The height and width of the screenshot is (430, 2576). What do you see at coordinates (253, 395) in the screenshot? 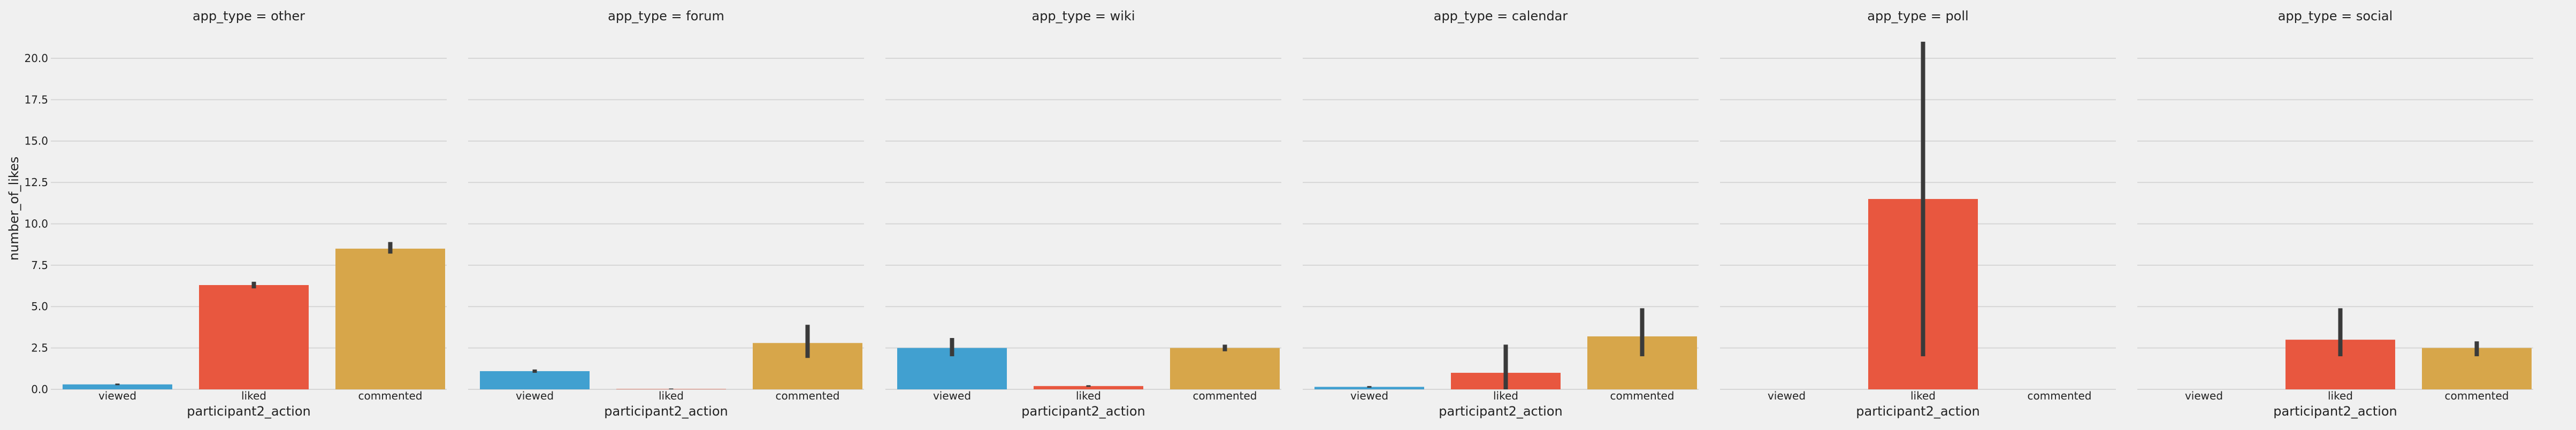
I see `xtick-label-1-liked: liked` at bounding box center [253, 395].